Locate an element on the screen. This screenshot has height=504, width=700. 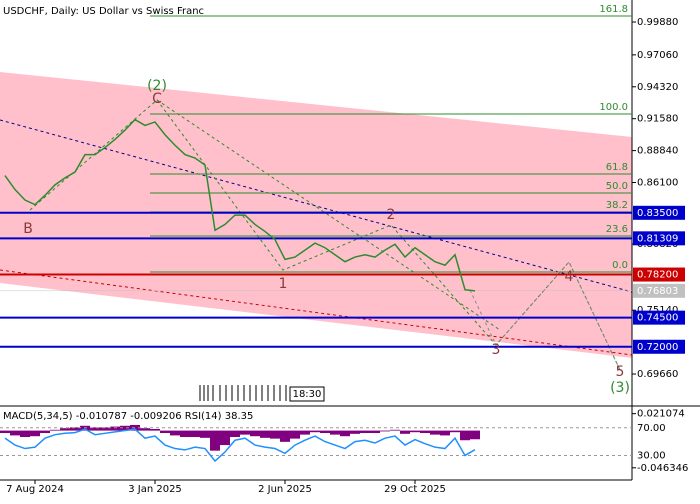
price-tag-label: 0.81309 is located at coordinates (657, 238).